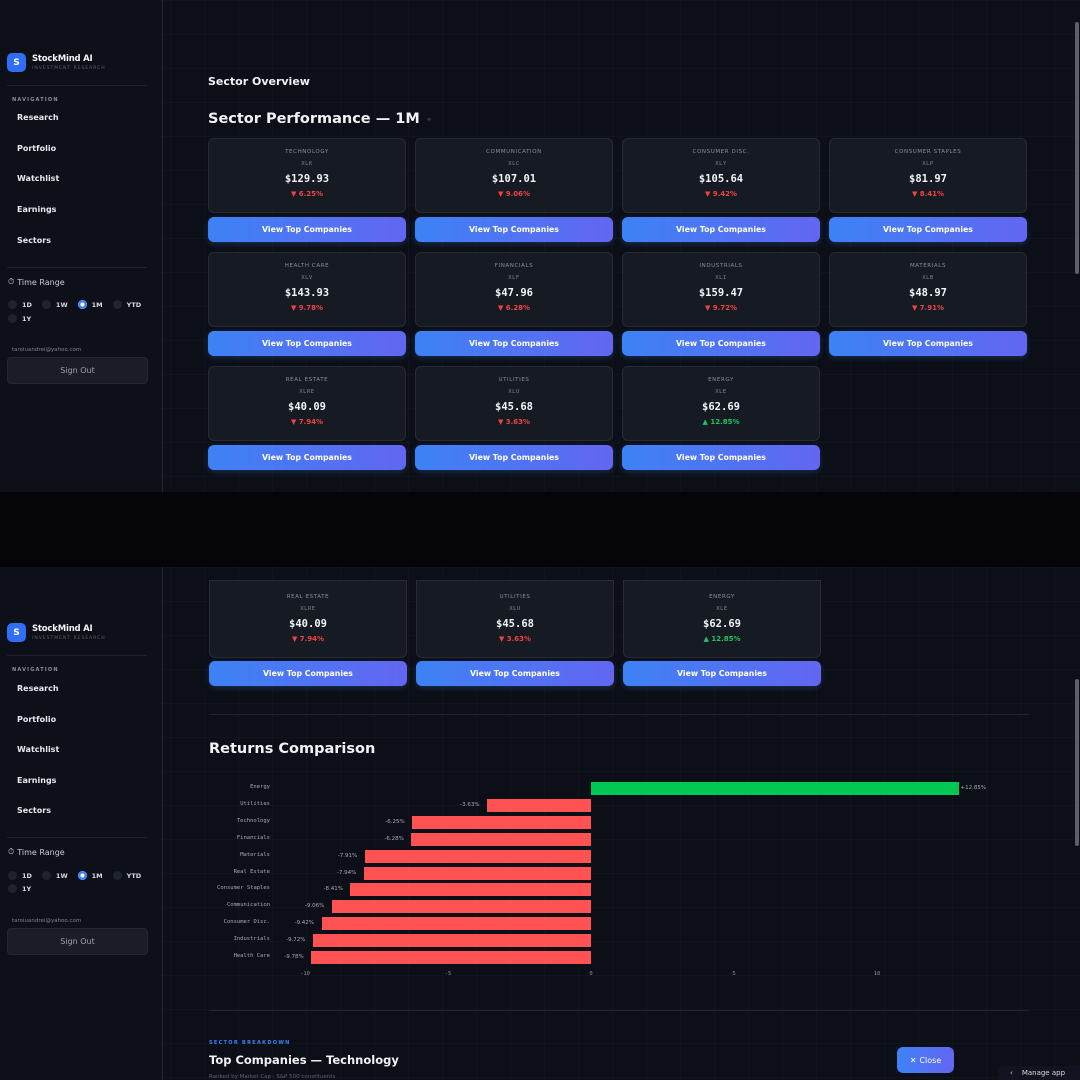 The image size is (1080, 1080). What do you see at coordinates (253, 837) in the screenshot?
I see `chart-category-label: Financials` at bounding box center [253, 837].